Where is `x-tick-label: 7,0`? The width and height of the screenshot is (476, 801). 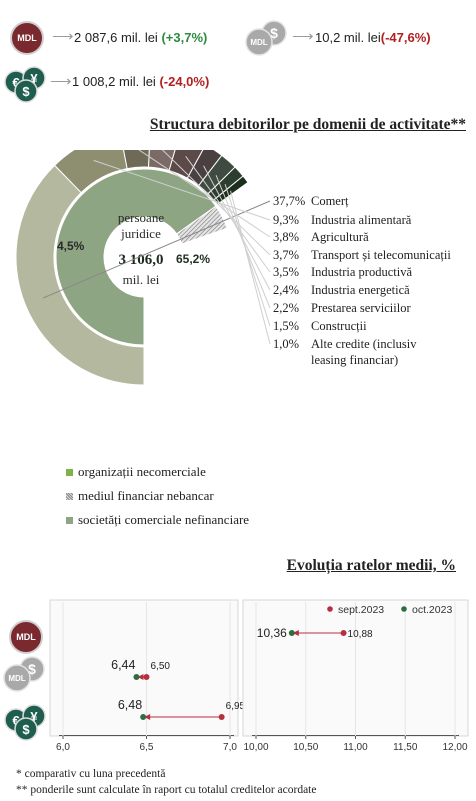 x-tick-label: 7,0 is located at coordinates (230, 747).